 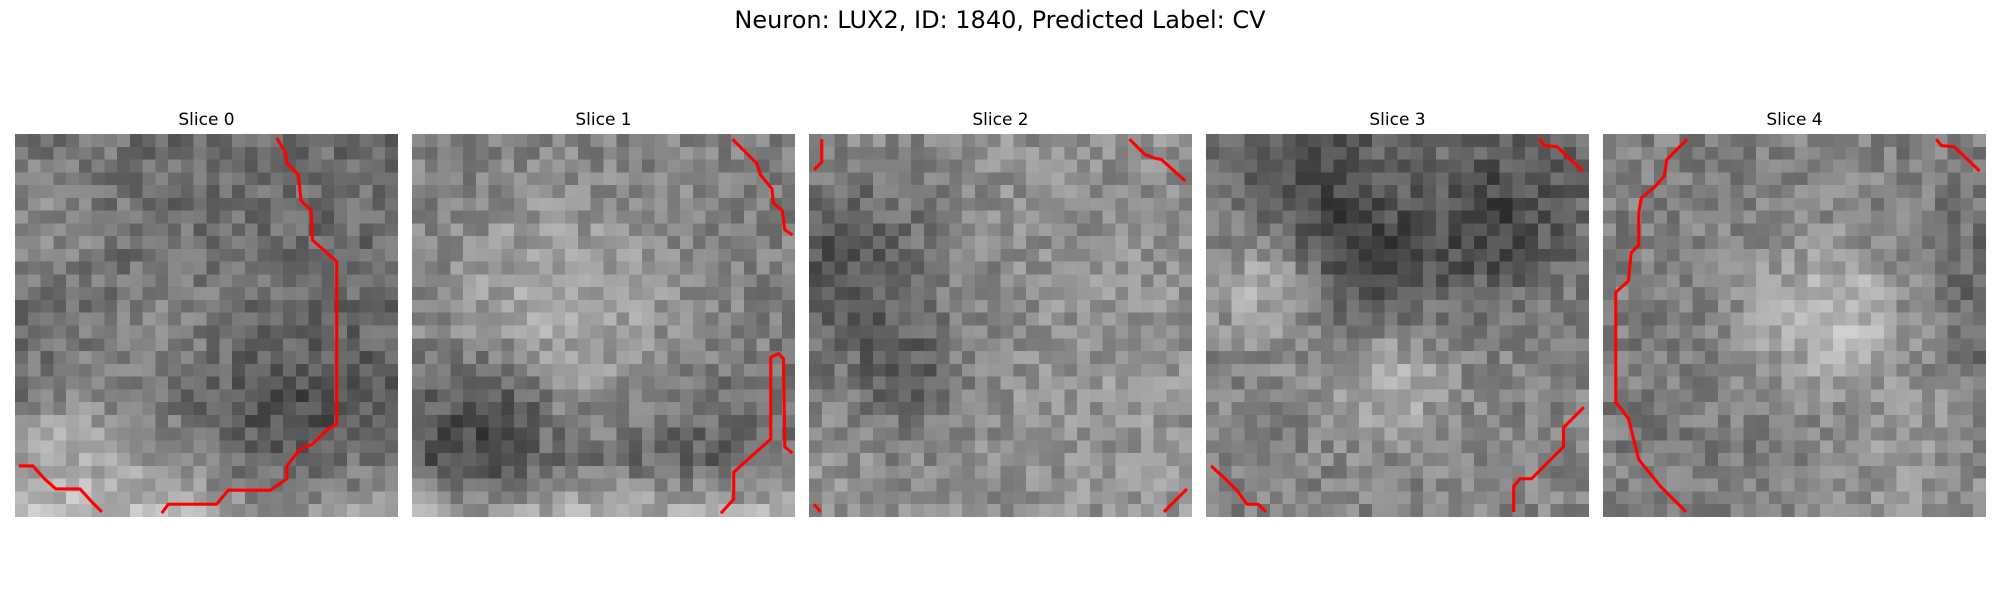 What do you see at coordinates (206, 120) in the screenshot?
I see `slice-title: Slice 0` at bounding box center [206, 120].